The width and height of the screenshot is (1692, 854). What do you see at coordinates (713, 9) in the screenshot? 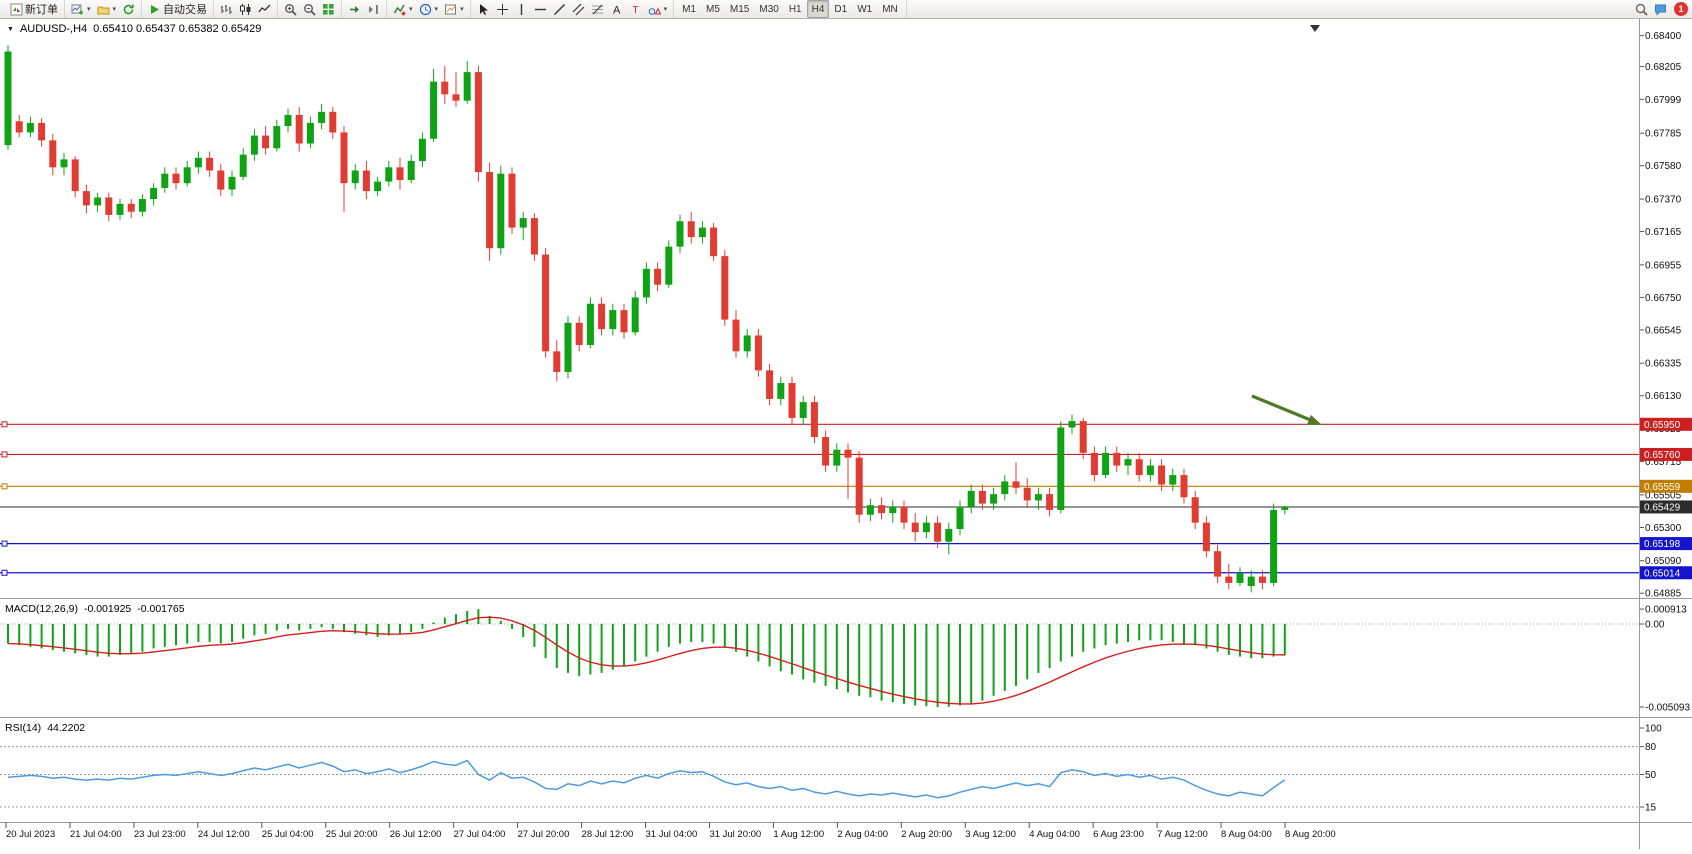
I see `timeframe-m5: M5` at bounding box center [713, 9].